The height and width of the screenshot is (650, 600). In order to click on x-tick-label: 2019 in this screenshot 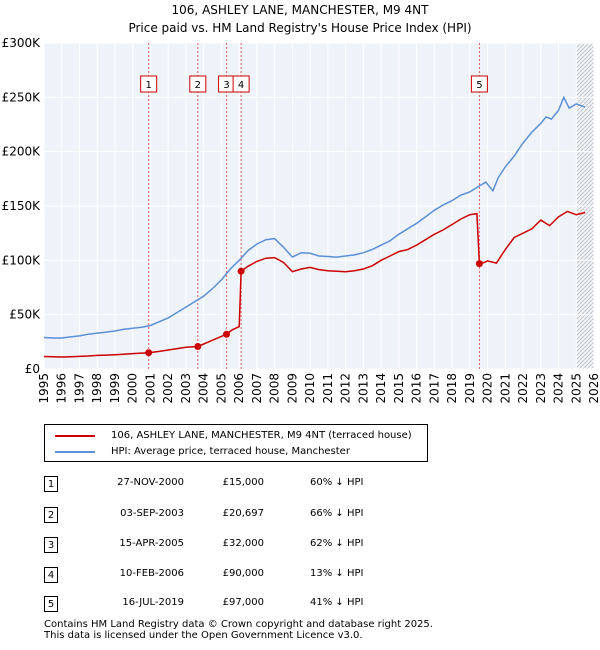, I will do `click(470, 388)`.